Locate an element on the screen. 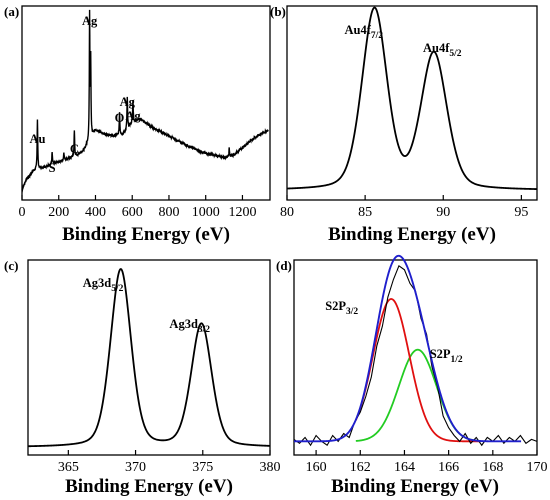 Image resolution: width=550 pixels, height=500 pixels. panel-a-x-axis: 0 200 400 600 800 1000 1200 is located at coordinates (137, 207).